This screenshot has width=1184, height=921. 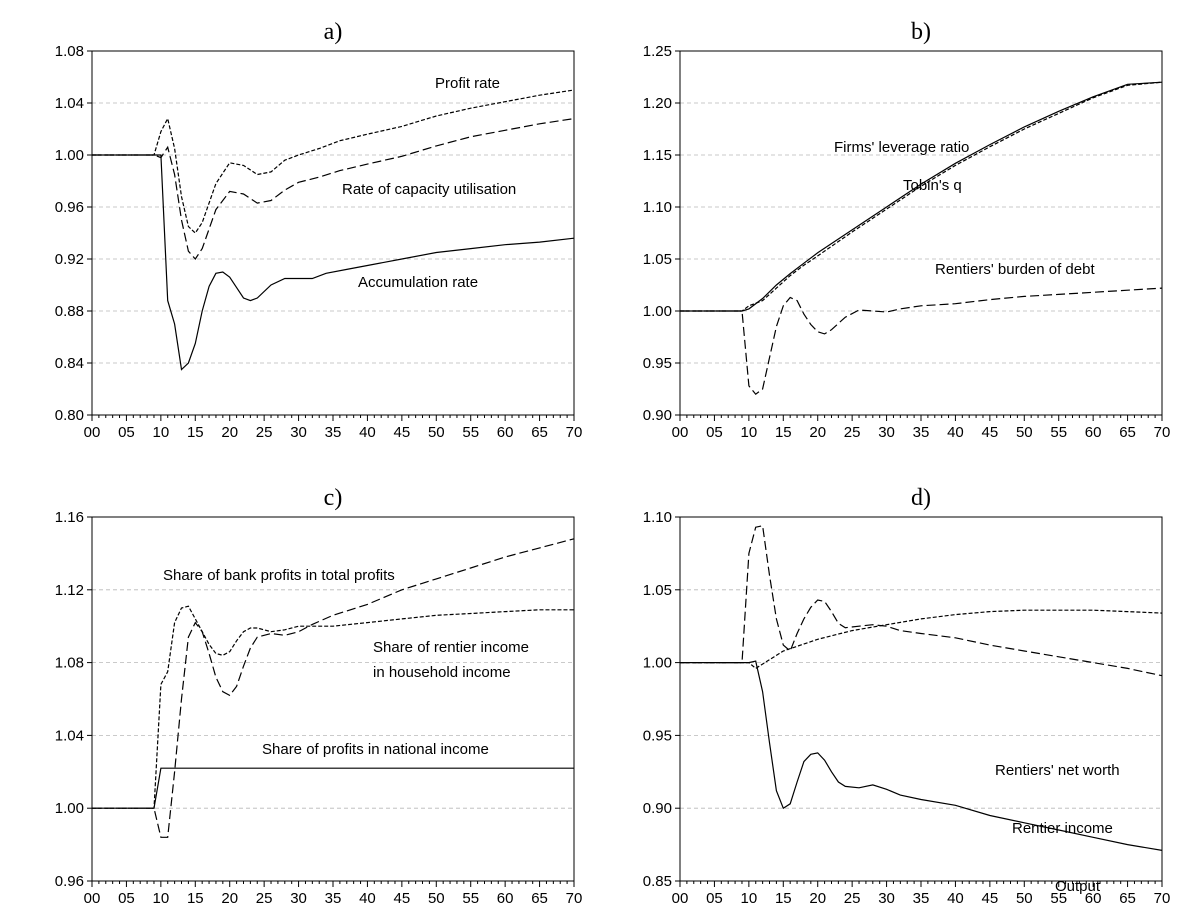 What do you see at coordinates (333, 189) in the screenshot?
I see `series-line-rate-of-capacity-utilisation` at bounding box center [333, 189].